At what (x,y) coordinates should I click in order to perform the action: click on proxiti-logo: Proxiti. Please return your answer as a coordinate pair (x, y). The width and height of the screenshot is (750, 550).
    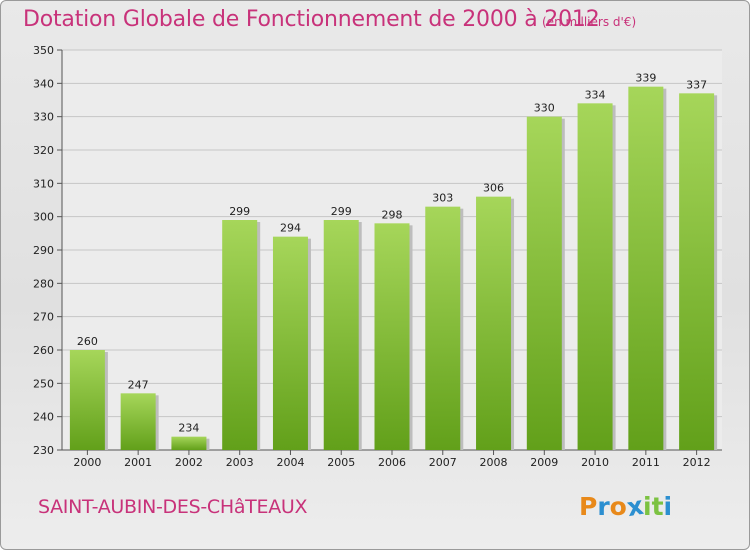
    Looking at the image, I should click on (626, 506).